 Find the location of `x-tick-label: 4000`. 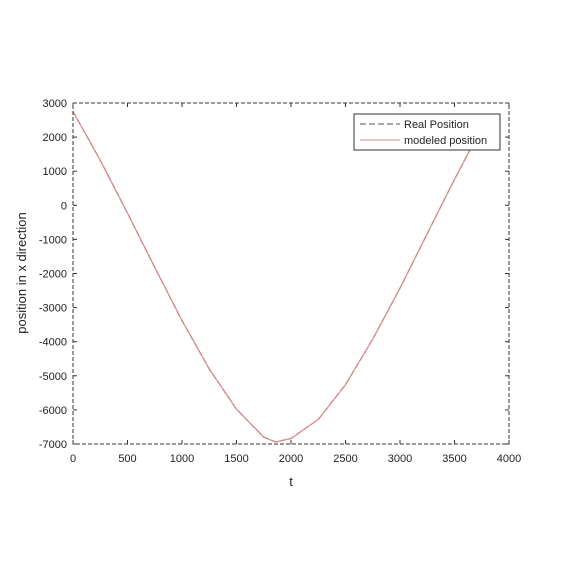

x-tick-label: 4000 is located at coordinates (509, 459).